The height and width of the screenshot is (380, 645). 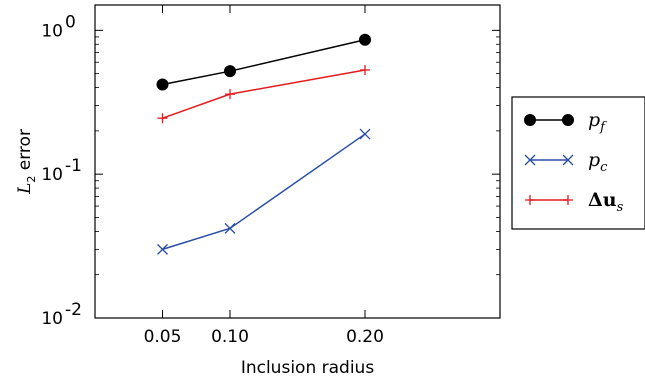 I want to click on y-tick-label-exponent: 0, so click(x=70, y=22).